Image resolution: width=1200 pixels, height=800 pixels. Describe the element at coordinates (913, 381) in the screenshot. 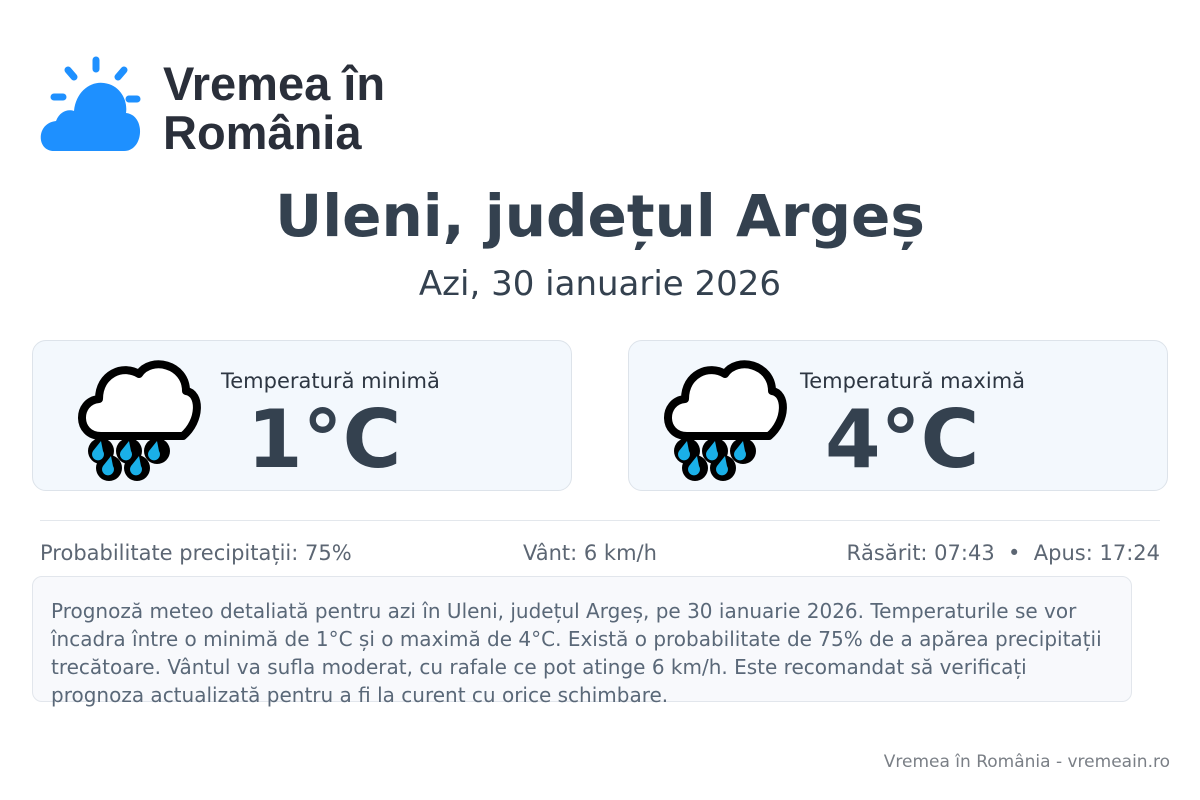

I see `max-temperature-label: Temperatură maximă` at that location.